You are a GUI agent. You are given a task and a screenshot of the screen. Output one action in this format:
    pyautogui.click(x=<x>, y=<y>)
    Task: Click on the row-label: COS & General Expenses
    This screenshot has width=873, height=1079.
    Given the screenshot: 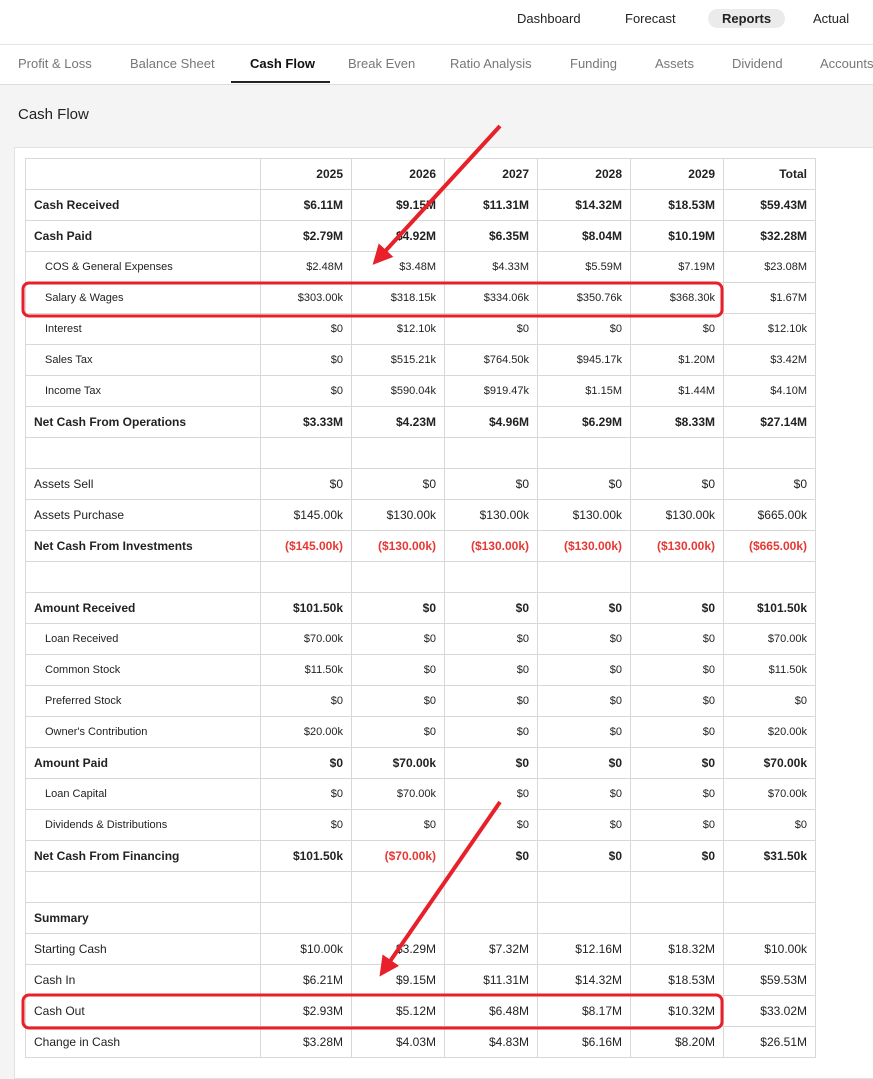 What is the action you would take?
    pyautogui.click(x=143, y=267)
    